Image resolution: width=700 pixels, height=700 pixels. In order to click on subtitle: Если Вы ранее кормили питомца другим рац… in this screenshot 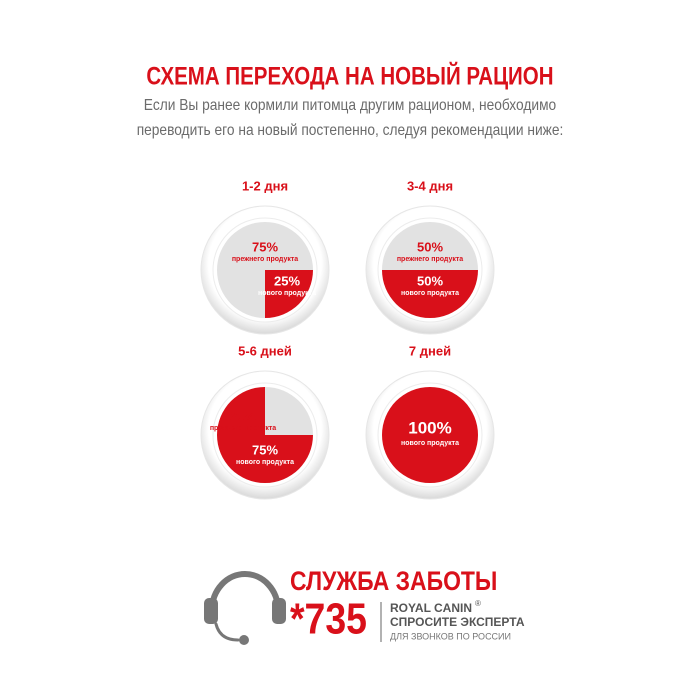, I will do `click(350, 105)`.